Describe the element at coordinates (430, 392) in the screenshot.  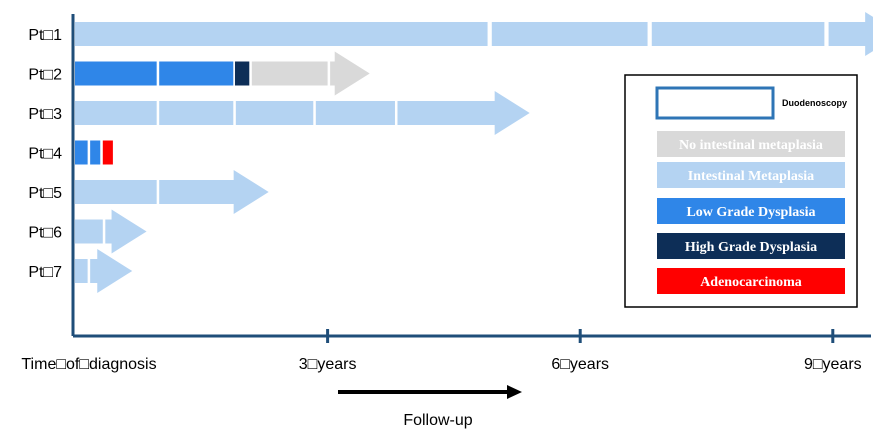
I see `follow-up-arrow` at that location.